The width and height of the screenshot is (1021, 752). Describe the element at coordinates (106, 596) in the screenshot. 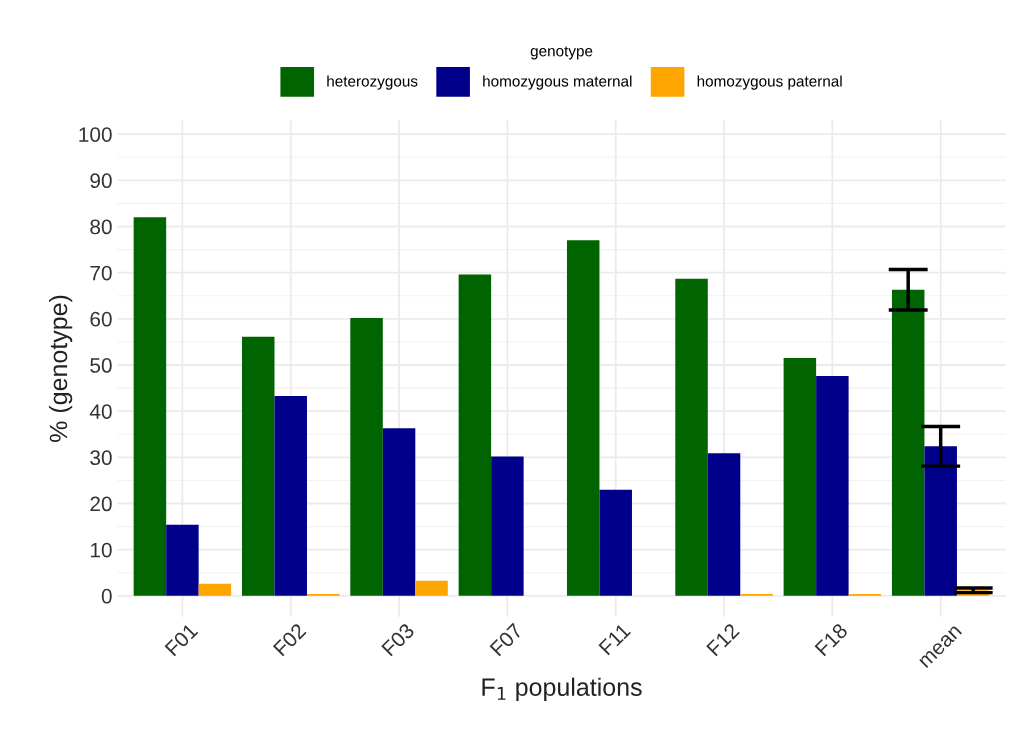

I see `y-tick-label: 0` at that location.